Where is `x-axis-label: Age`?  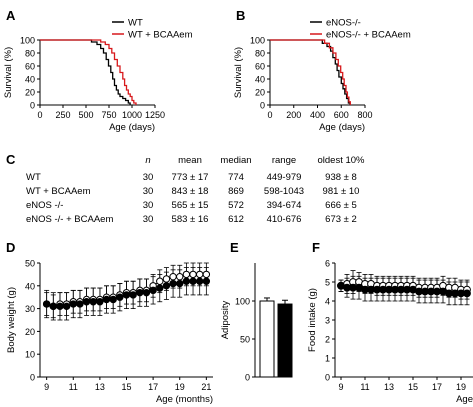
x-axis-label: Age is located at coordinates (464, 399).